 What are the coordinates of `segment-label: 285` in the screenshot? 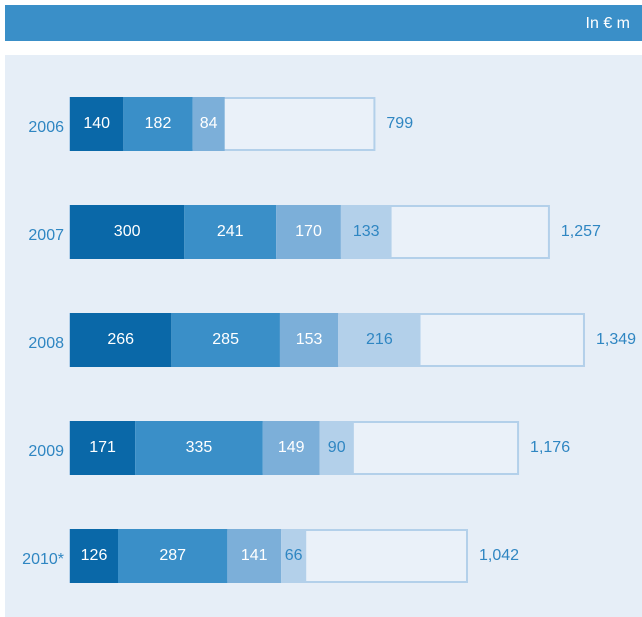 It's located at (225, 339).